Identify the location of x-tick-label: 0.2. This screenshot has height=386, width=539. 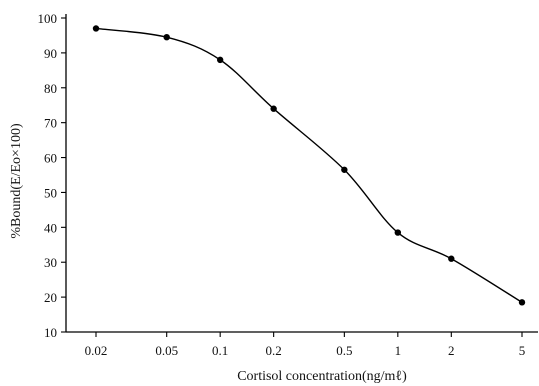
(274, 350).